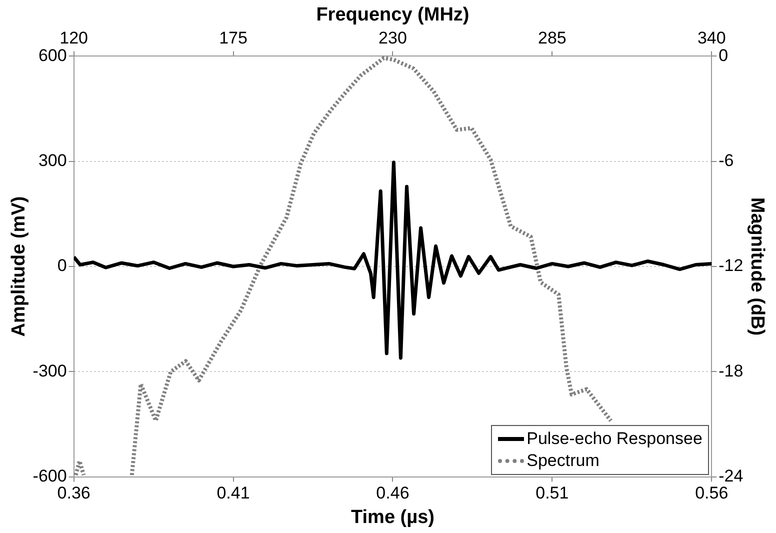 This screenshot has height=533, width=776. What do you see at coordinates (563, 461) in the screenshot?
I see `legend-label: Spectrum` at bounding box center [563, 461].